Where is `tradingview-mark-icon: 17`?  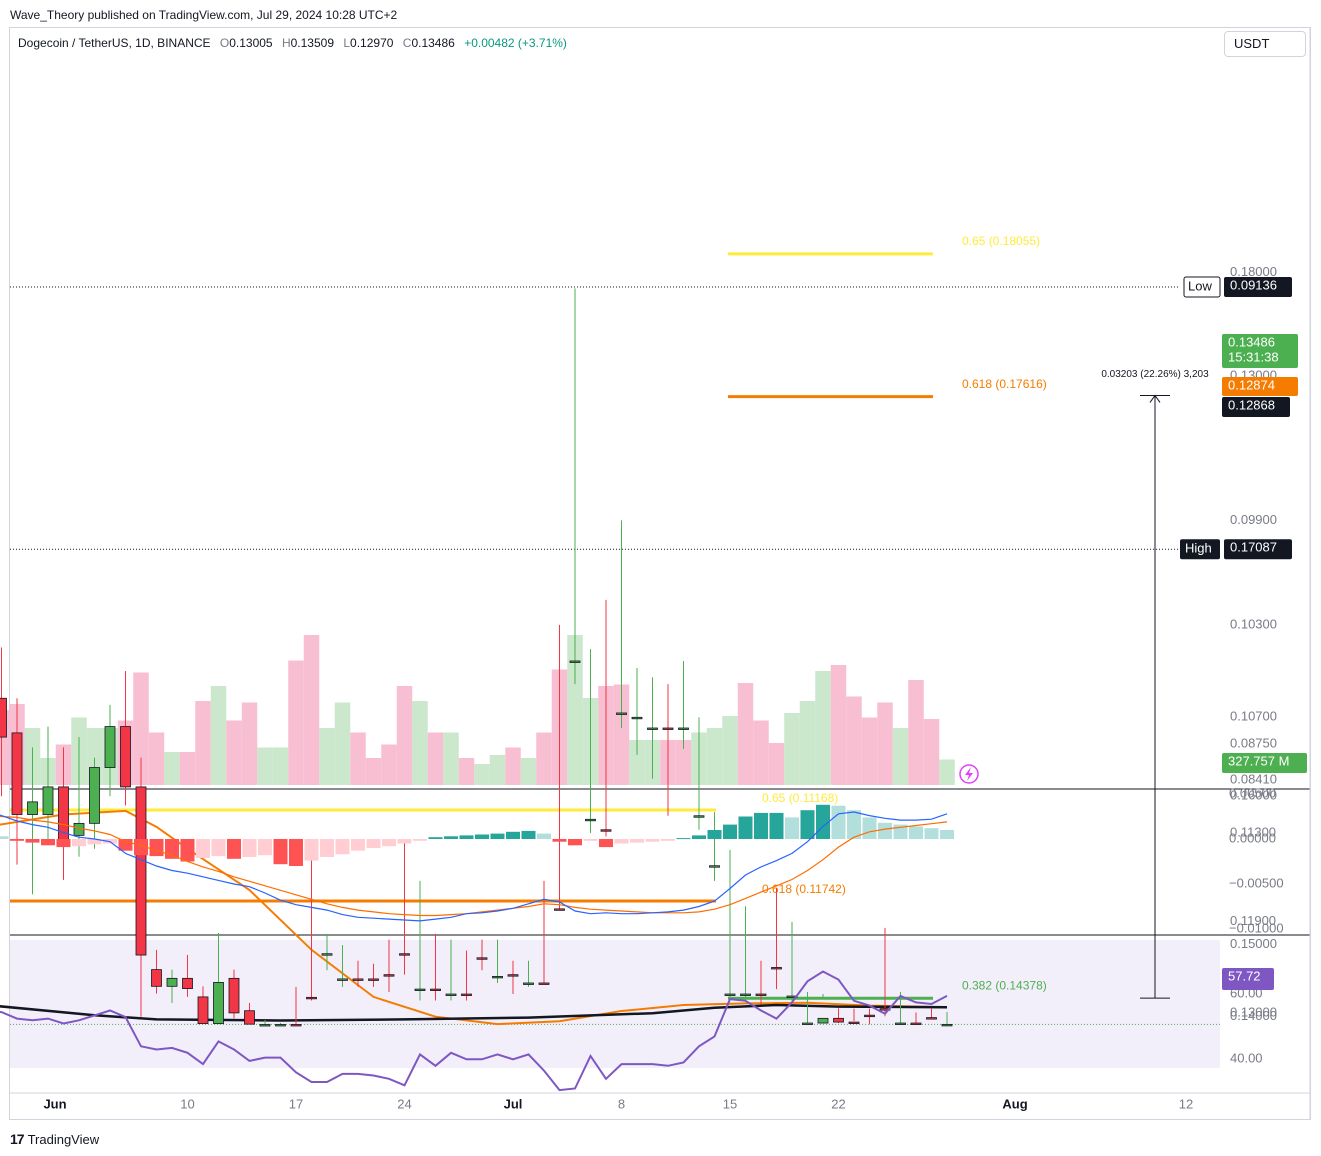
tradingview-mark-icon: 17 is located at coordinates (17, 1139).